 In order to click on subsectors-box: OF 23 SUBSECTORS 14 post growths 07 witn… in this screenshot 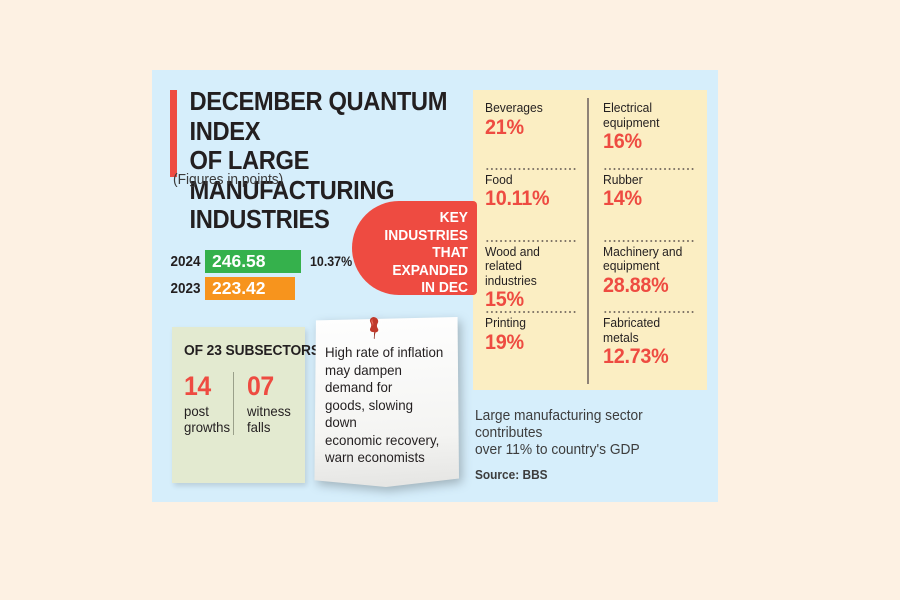, I will do `click(246, 405)`.